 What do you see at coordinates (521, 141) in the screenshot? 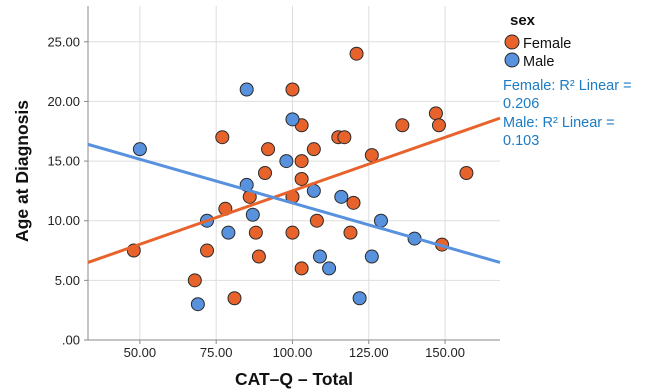
I see `fit-r2-male: 0.103` at bounding box center [521, 141].